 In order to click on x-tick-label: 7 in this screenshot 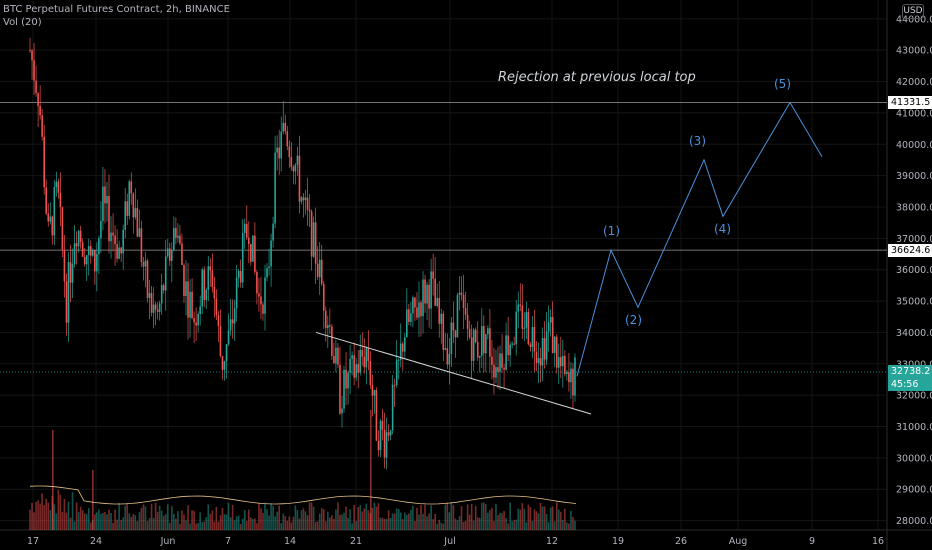, I will do `click(228, 541)`.